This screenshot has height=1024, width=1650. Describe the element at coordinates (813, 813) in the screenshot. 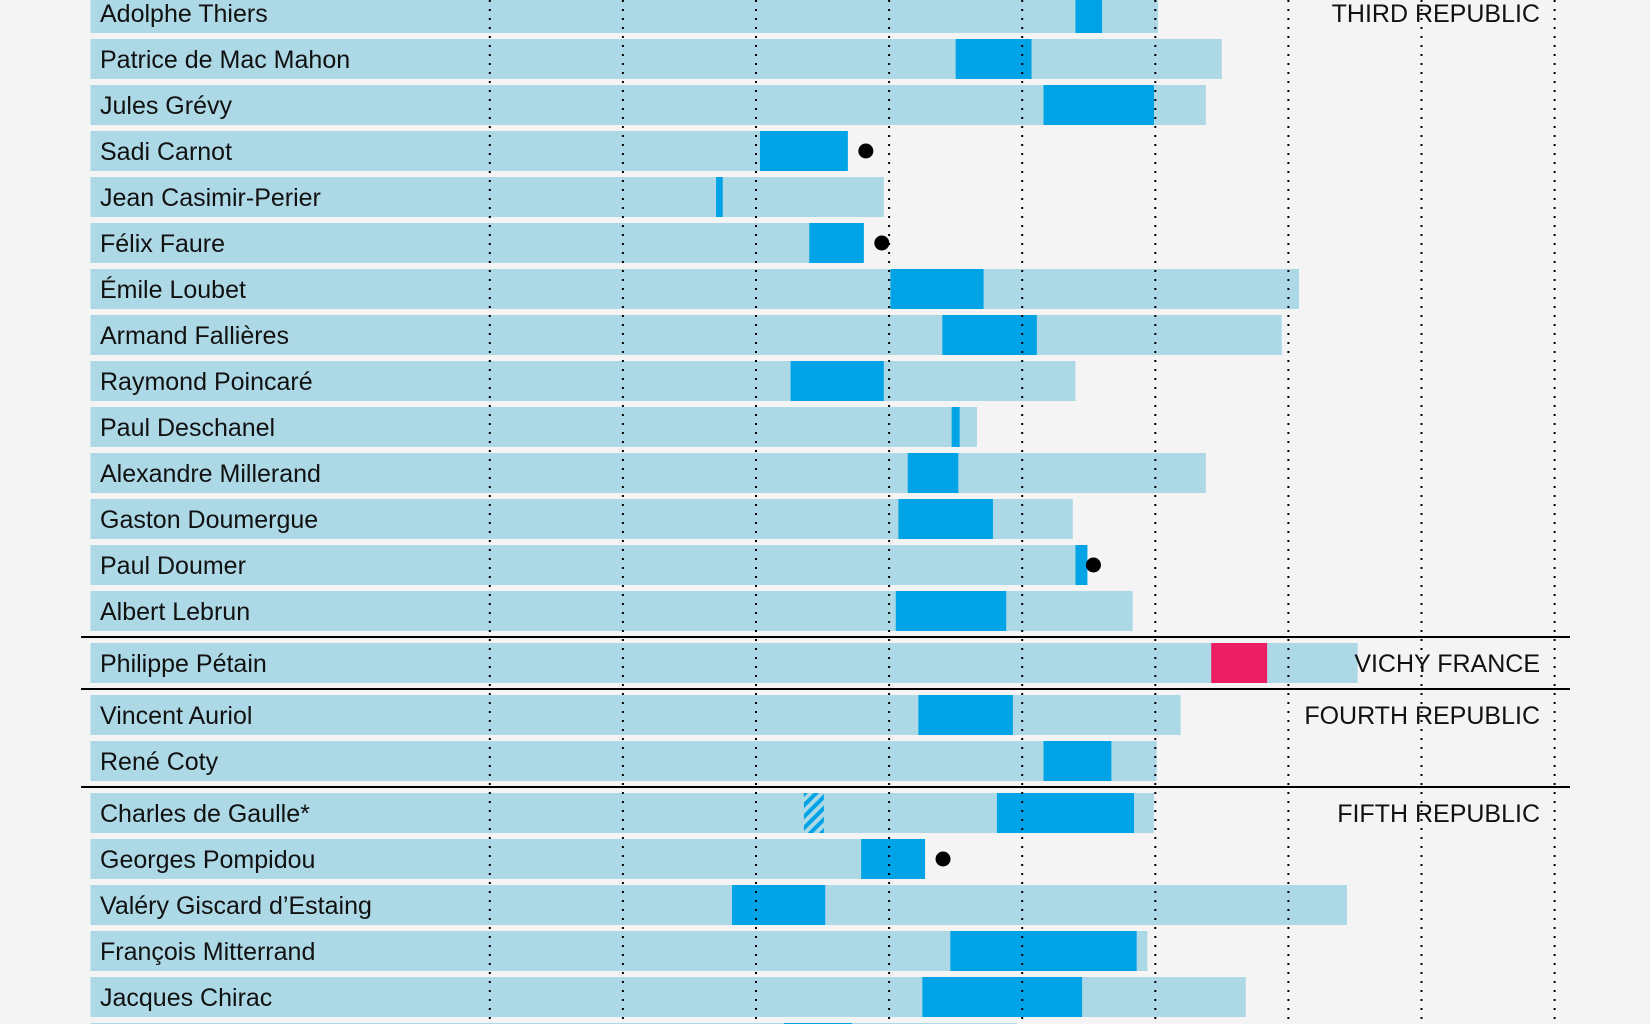

I see `provisional-term-bar` at that location.